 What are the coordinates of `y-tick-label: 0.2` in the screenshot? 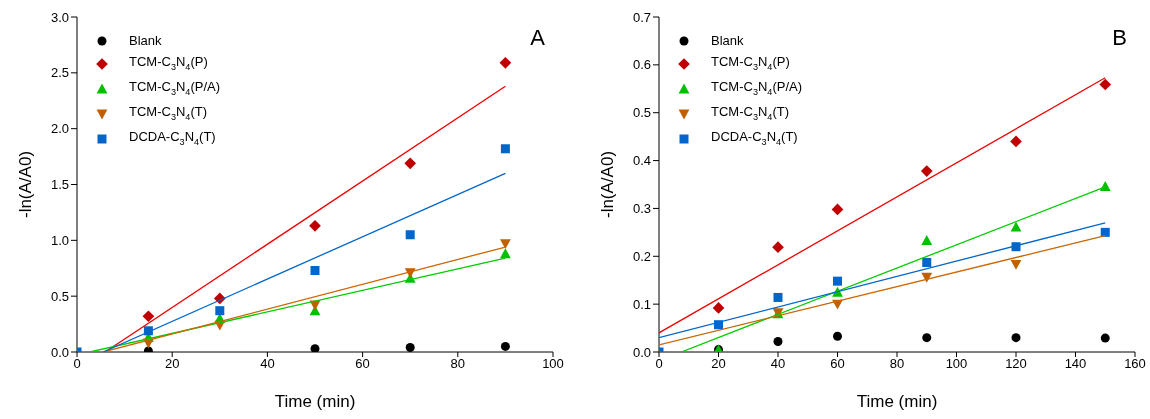 It's located at (641, 256).